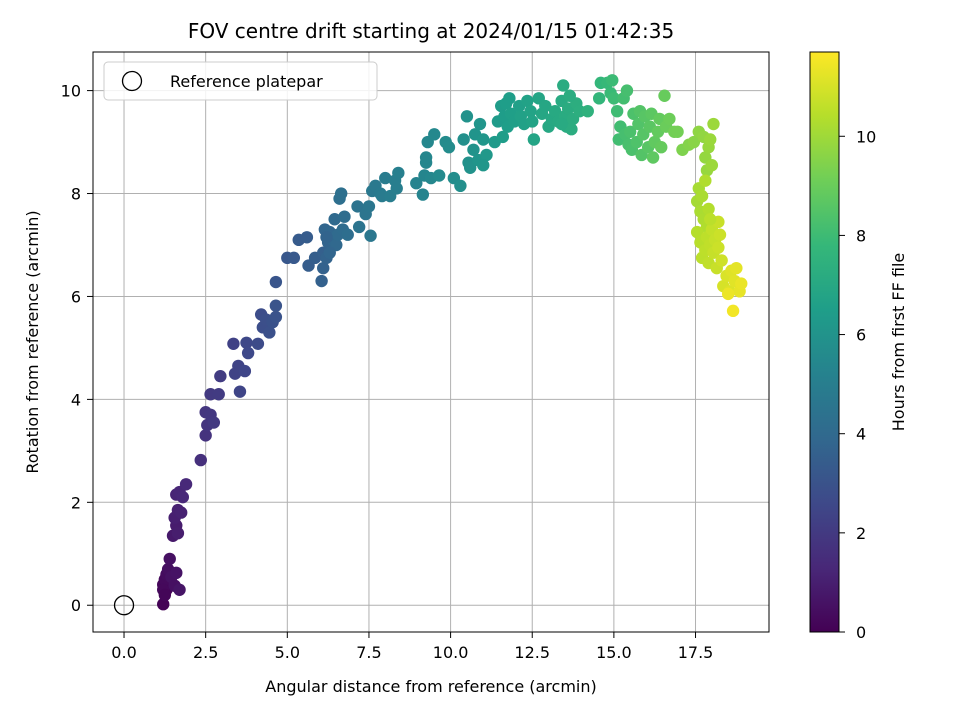  I want to click on legend-label: Reference platepar, so click(246, 81).